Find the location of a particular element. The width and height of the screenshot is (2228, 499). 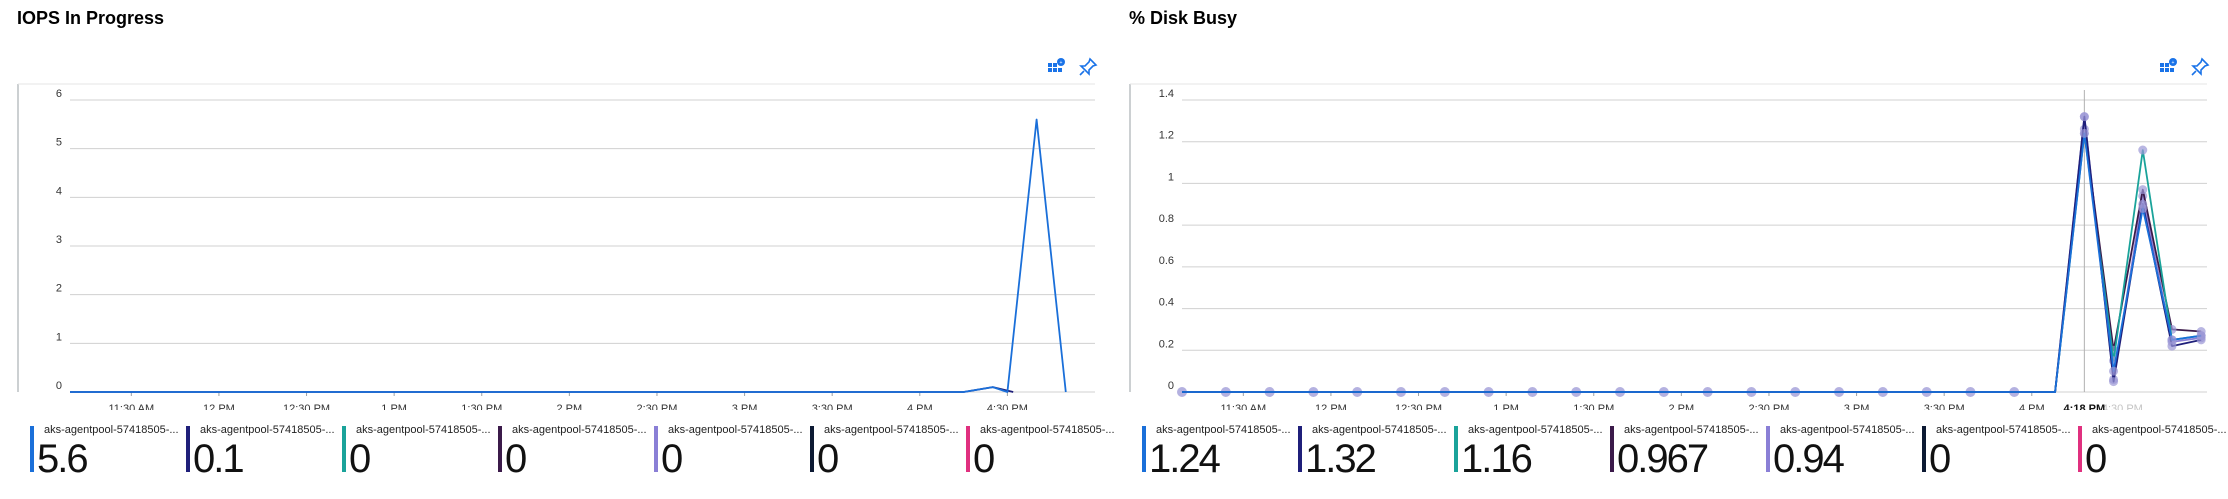

legend-item: aks-agentpool-57418505-... 5.6 is located at coordinates (105, 455).